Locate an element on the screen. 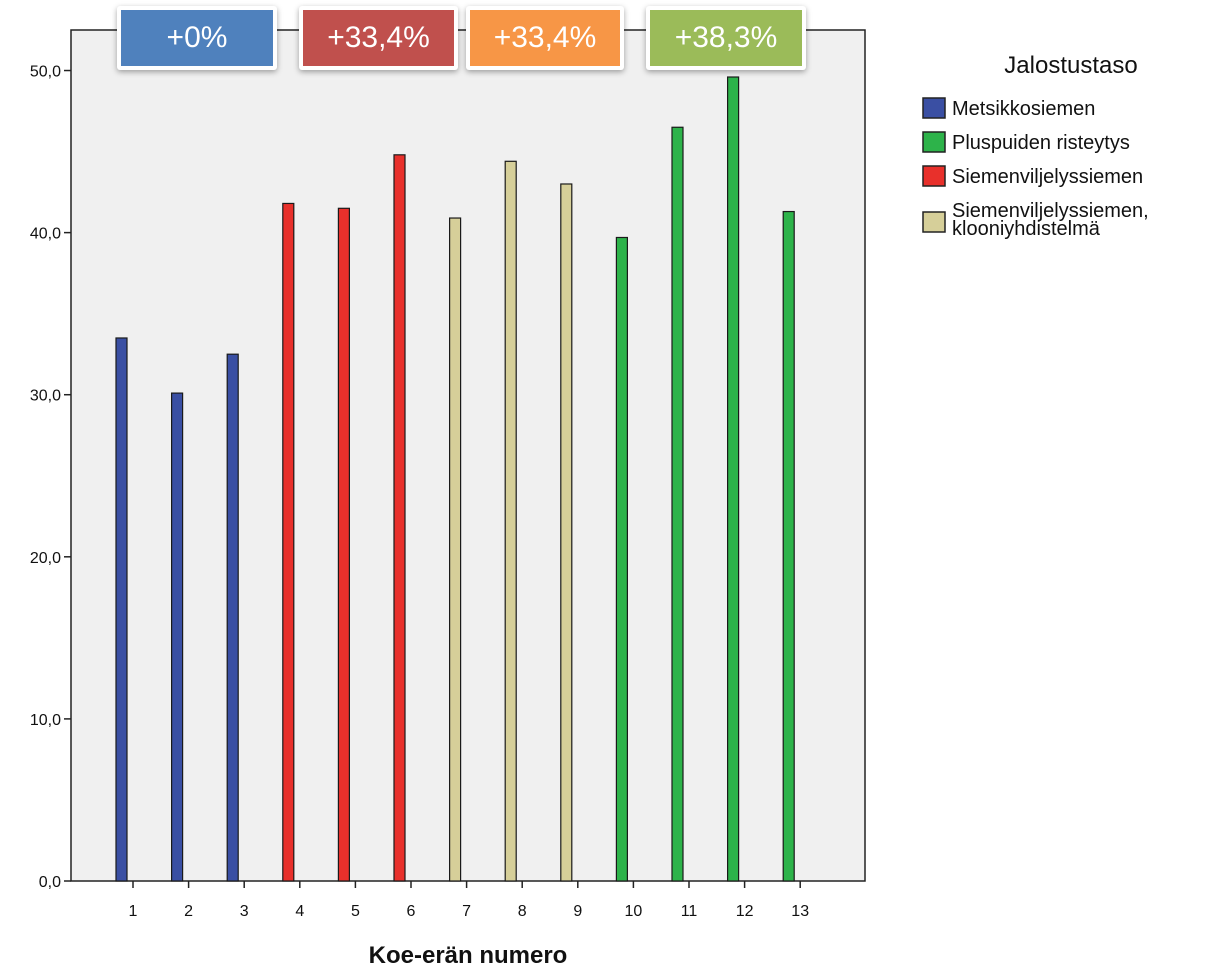  y-axis: 0,0 10,0 20,0 30,0 40,0 50,0 is located at coordinates (50, 477).